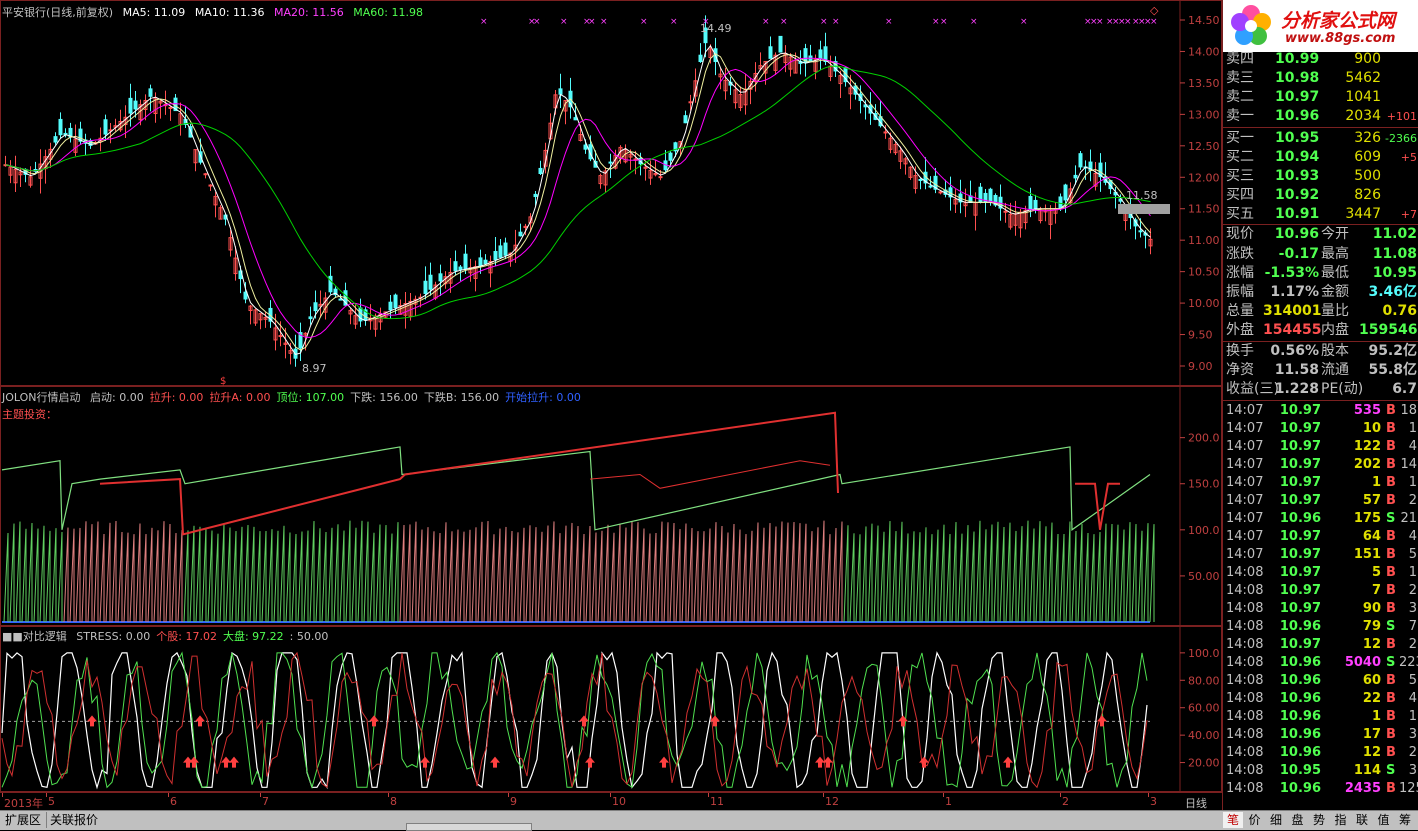  Describe the element at coordinates (1320, 501) in the screenshot. I see `tick-row: 14:07 10.97 57 B 2` at that location.